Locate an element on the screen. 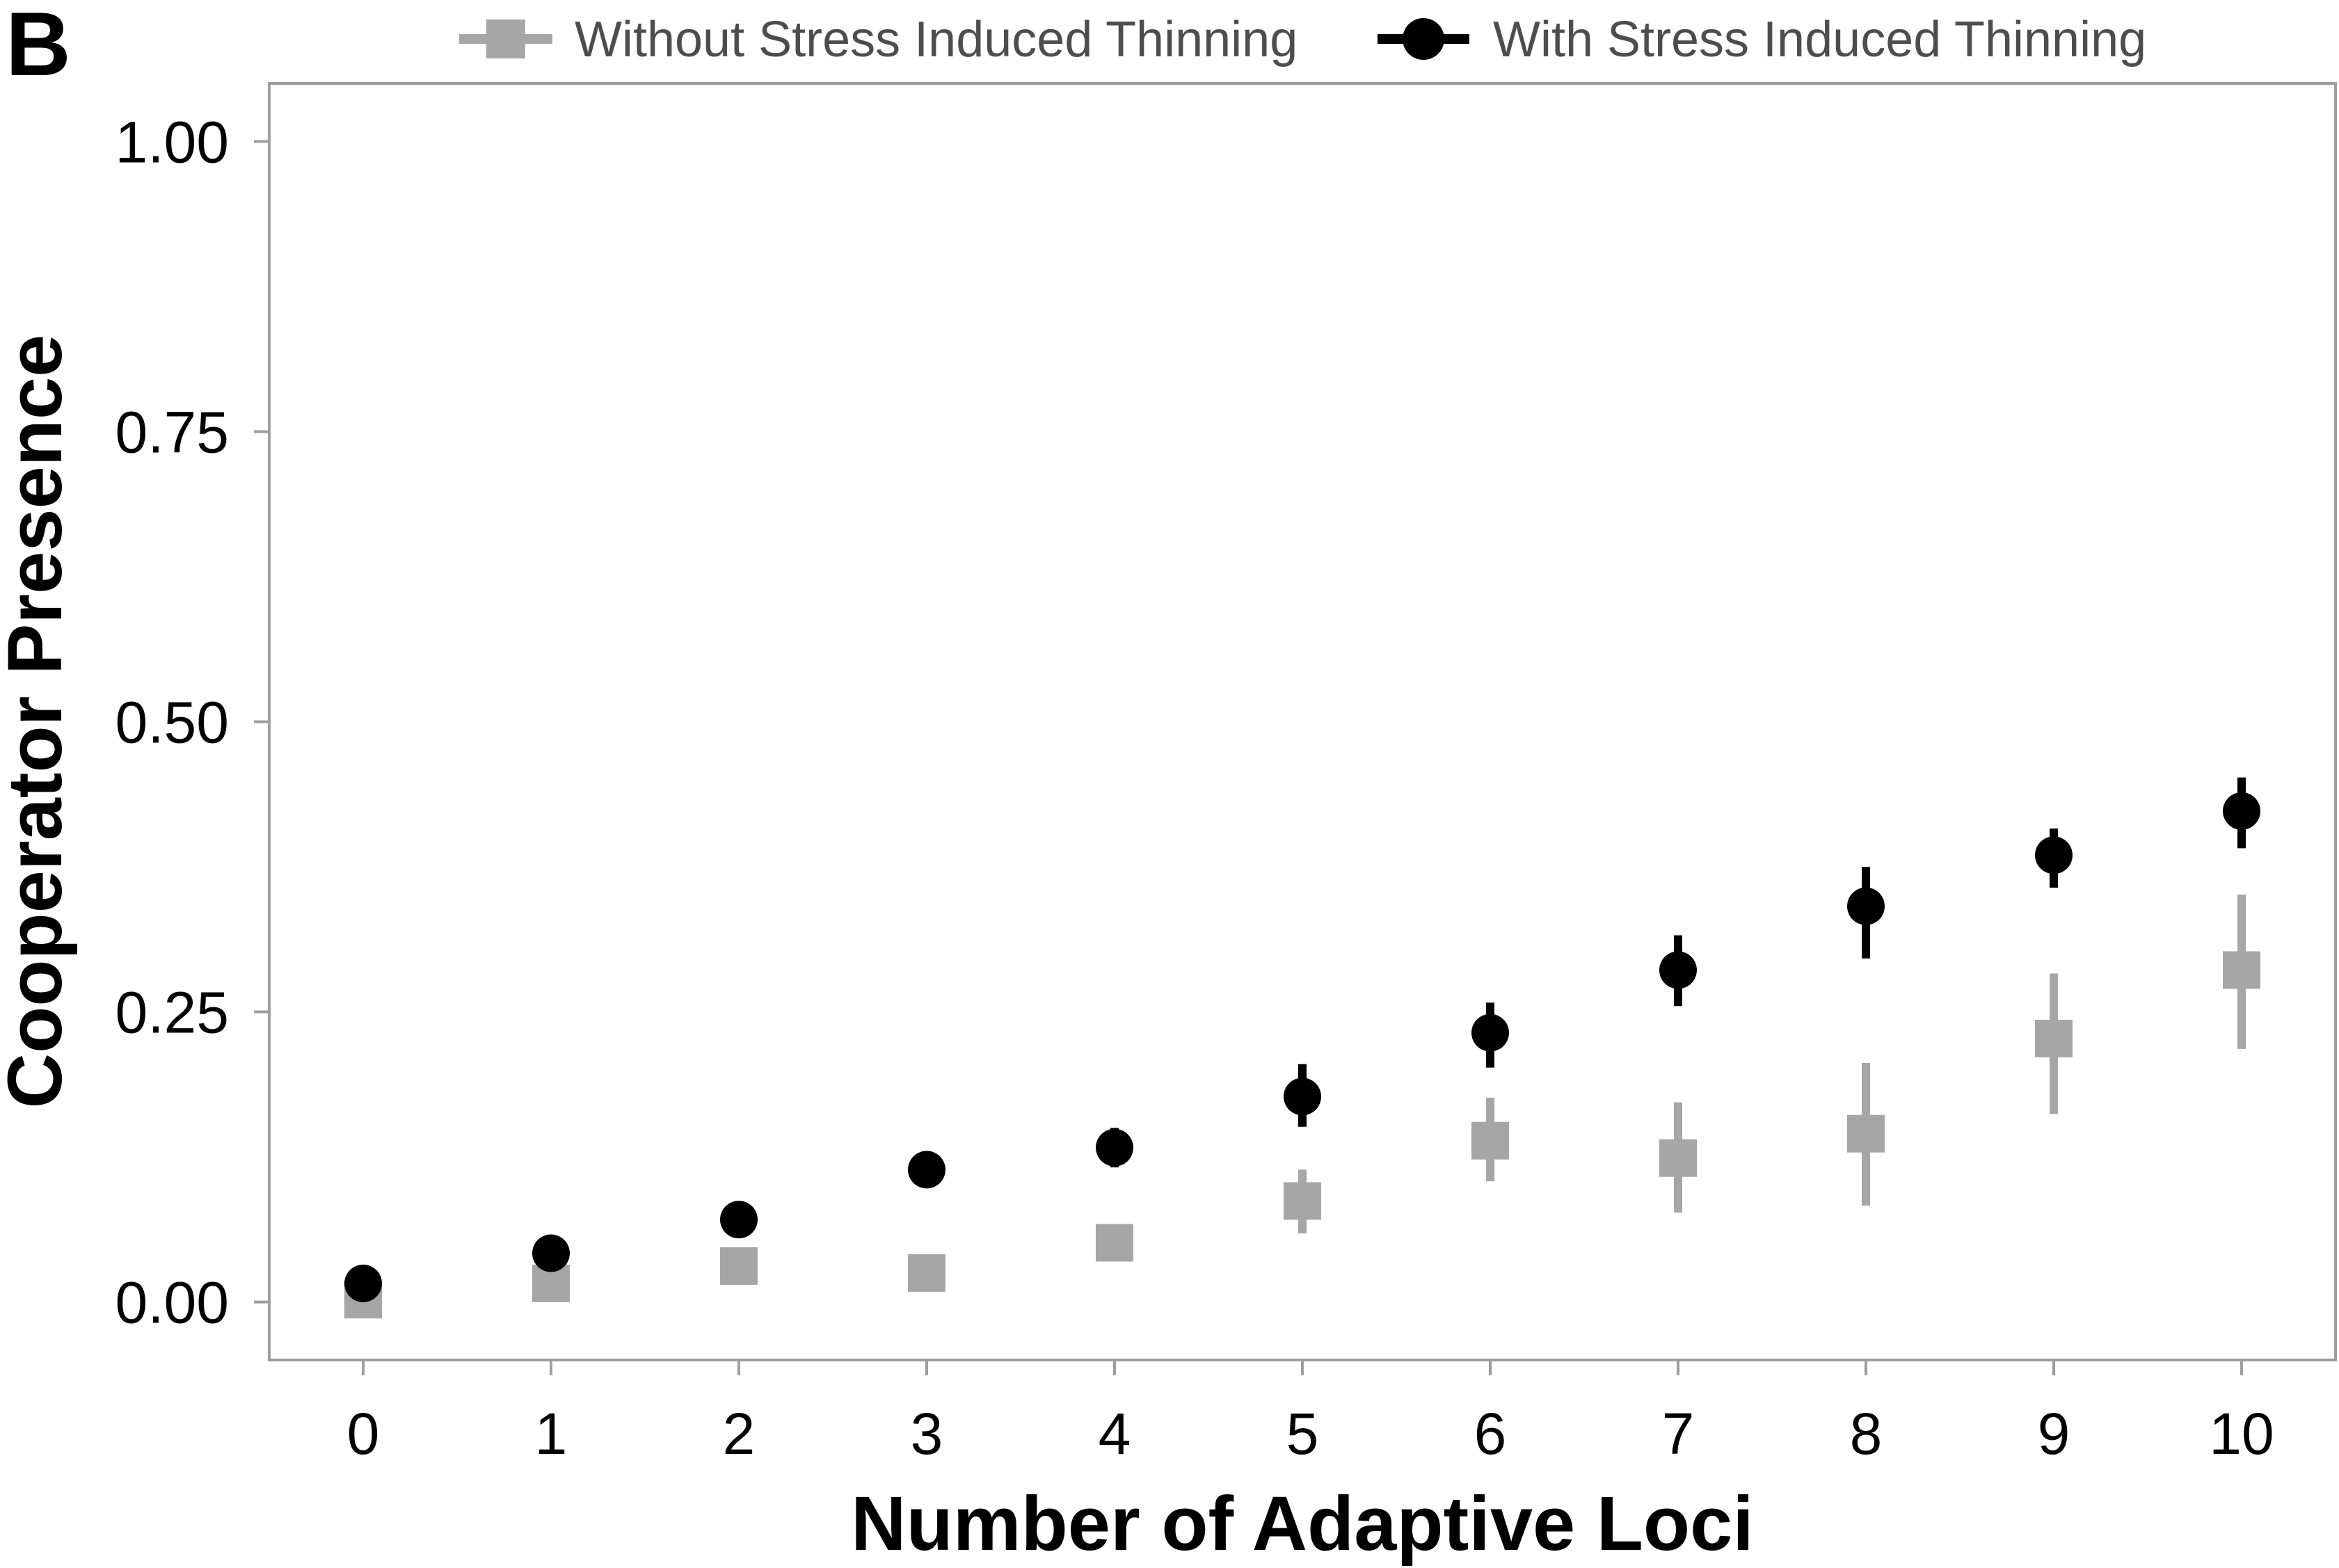 Image resolution: width=2339 pixels, height=1568 pixels. y-axis: 0.00 0.25 0.50 0.75 1.00 is located at coordinates (192, 722).